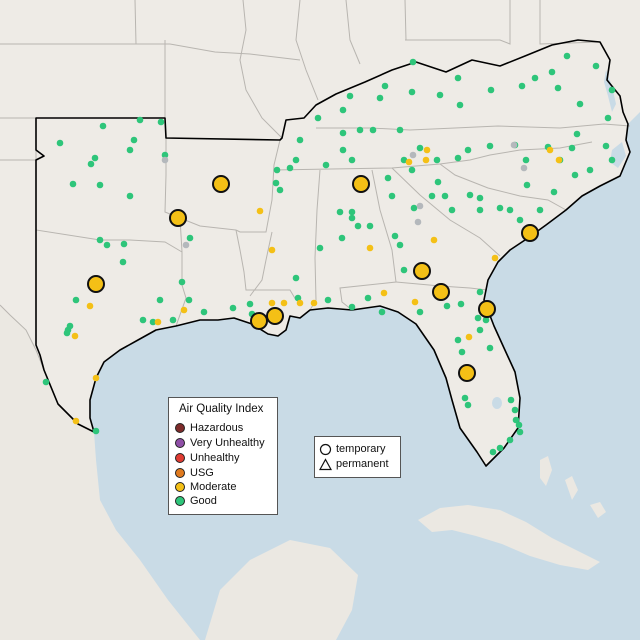 The image size is (640, 640). Describe the element at coordinates (194, 473) in the screenshot. I see `legend-item-usg: USG` at that location.